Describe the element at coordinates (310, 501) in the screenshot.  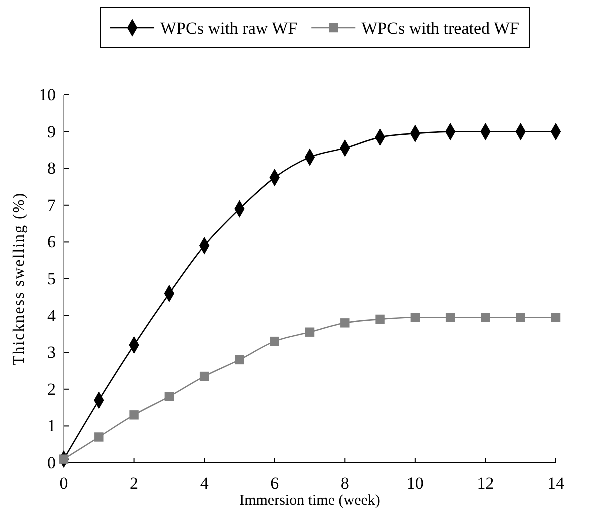
I see `x-axis-title: Immersion time (week)` at that location.